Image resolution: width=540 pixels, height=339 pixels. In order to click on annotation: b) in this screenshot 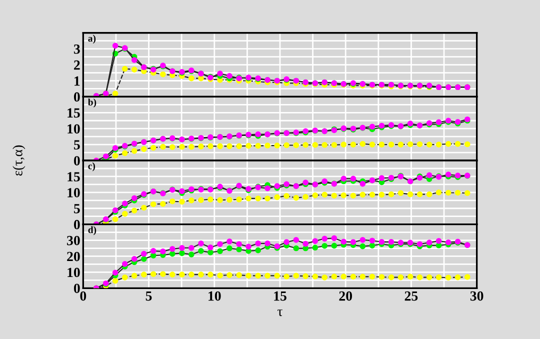, I will do `click(92, 103)`.